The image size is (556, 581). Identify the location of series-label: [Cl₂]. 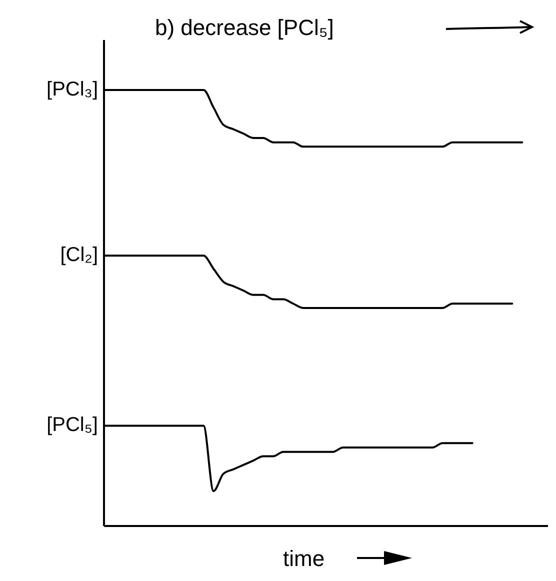
(79, 255).